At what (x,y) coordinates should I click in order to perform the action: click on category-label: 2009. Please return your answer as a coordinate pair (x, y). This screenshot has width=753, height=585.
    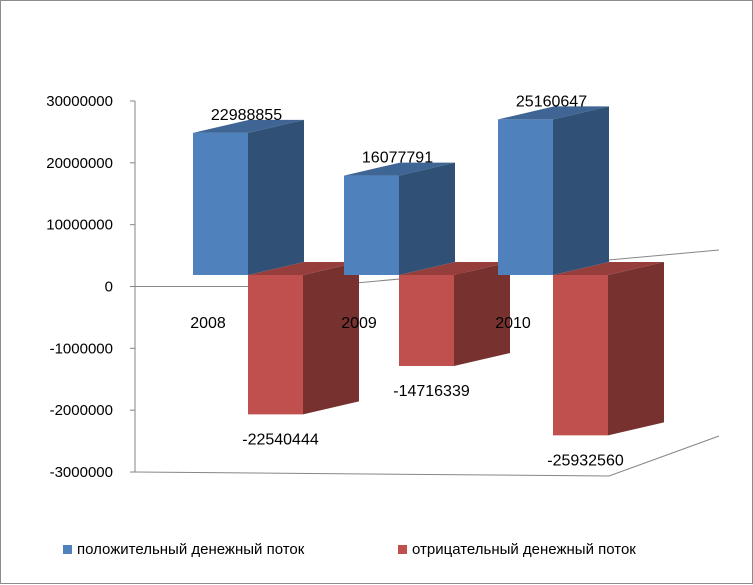
    Looking at the image, I should click on (359, 323).